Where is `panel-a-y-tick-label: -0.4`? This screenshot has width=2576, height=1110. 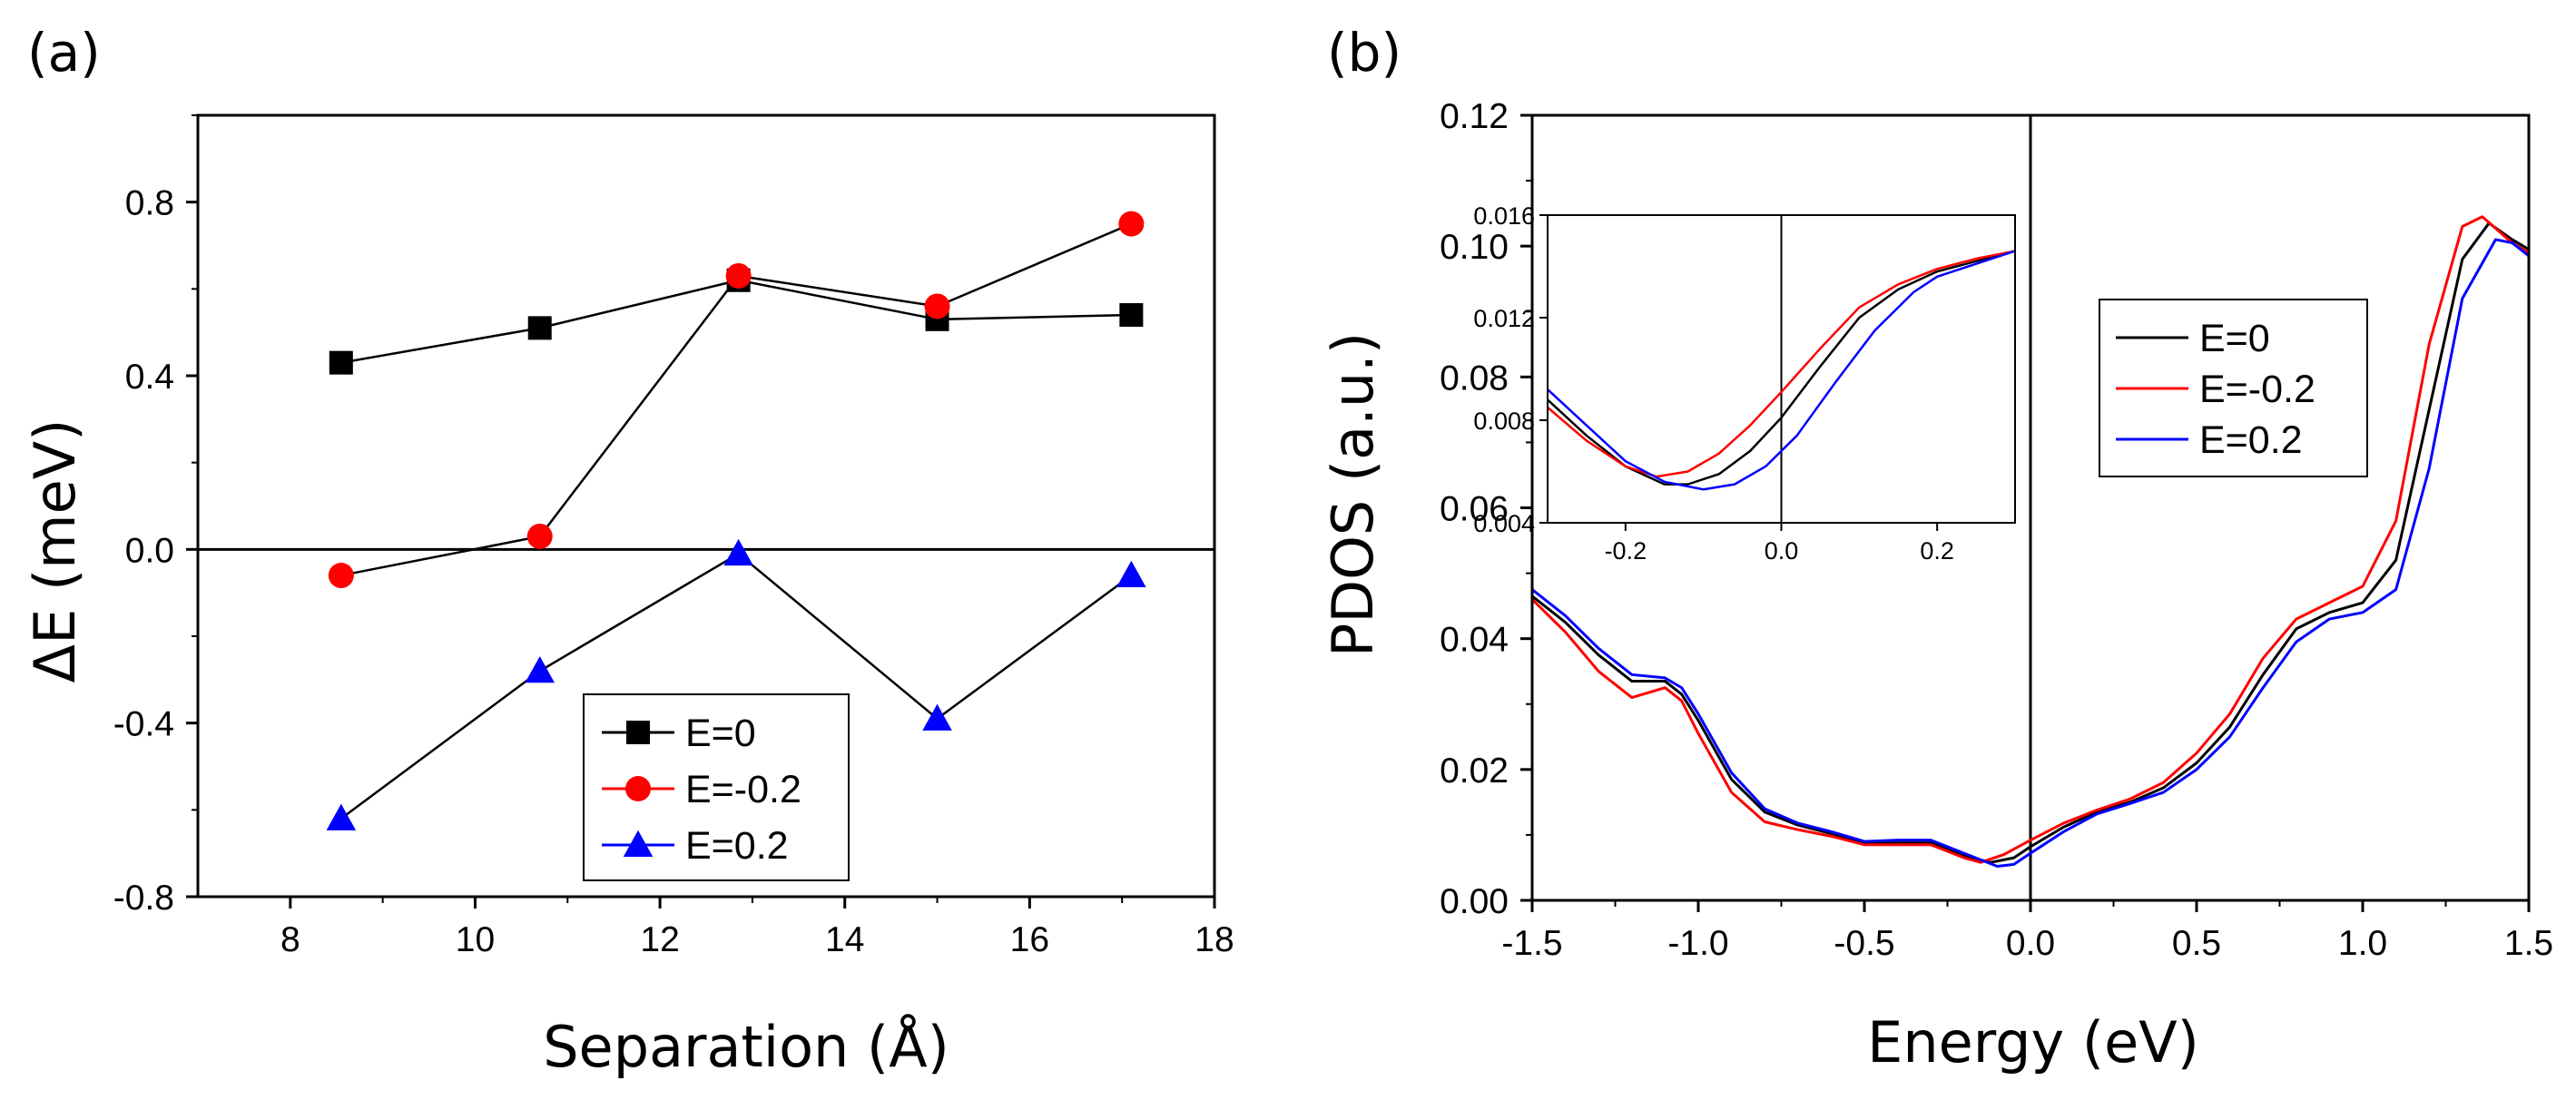
panel-a-y-tick-label: -0.4 is located at coordinates (143, 724).